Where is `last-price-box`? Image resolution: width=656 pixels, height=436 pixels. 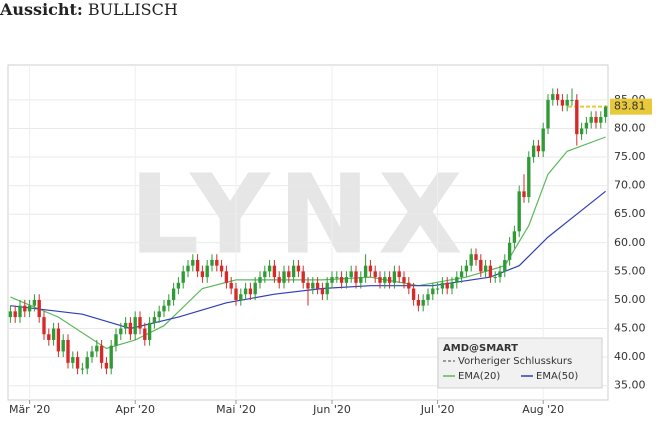 last-price-box is located at coordinates (631, 106).